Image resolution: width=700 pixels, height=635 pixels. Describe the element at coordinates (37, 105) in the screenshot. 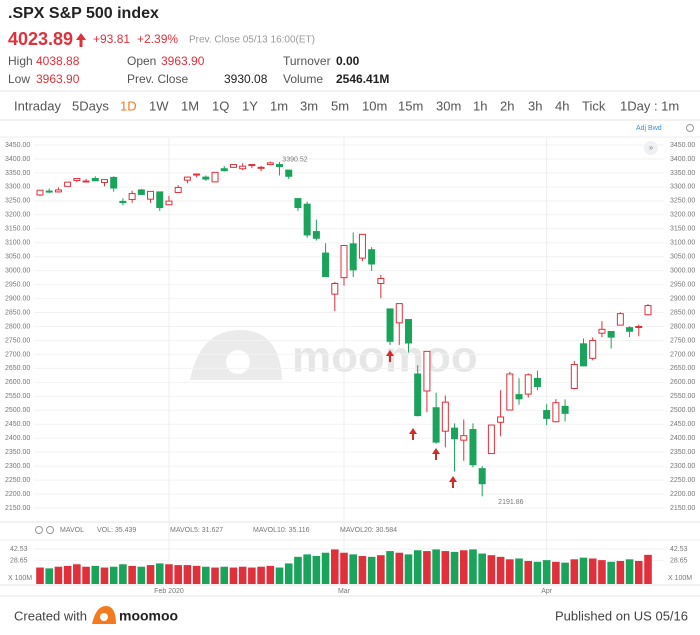

I see `tab: Intraday` at that location.